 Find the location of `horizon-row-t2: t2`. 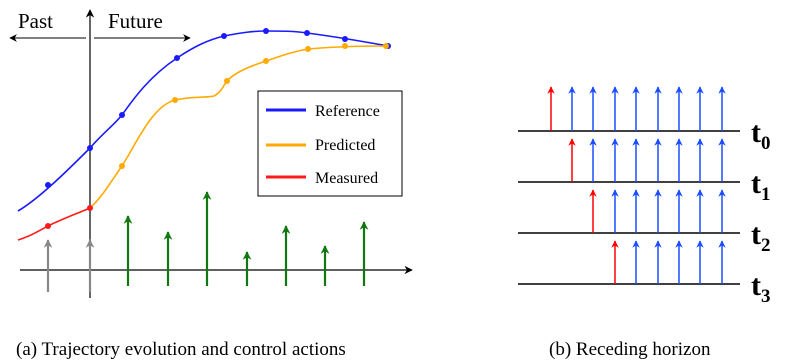

horizon-row-t2: t2 is located at coordinates (644, 222).